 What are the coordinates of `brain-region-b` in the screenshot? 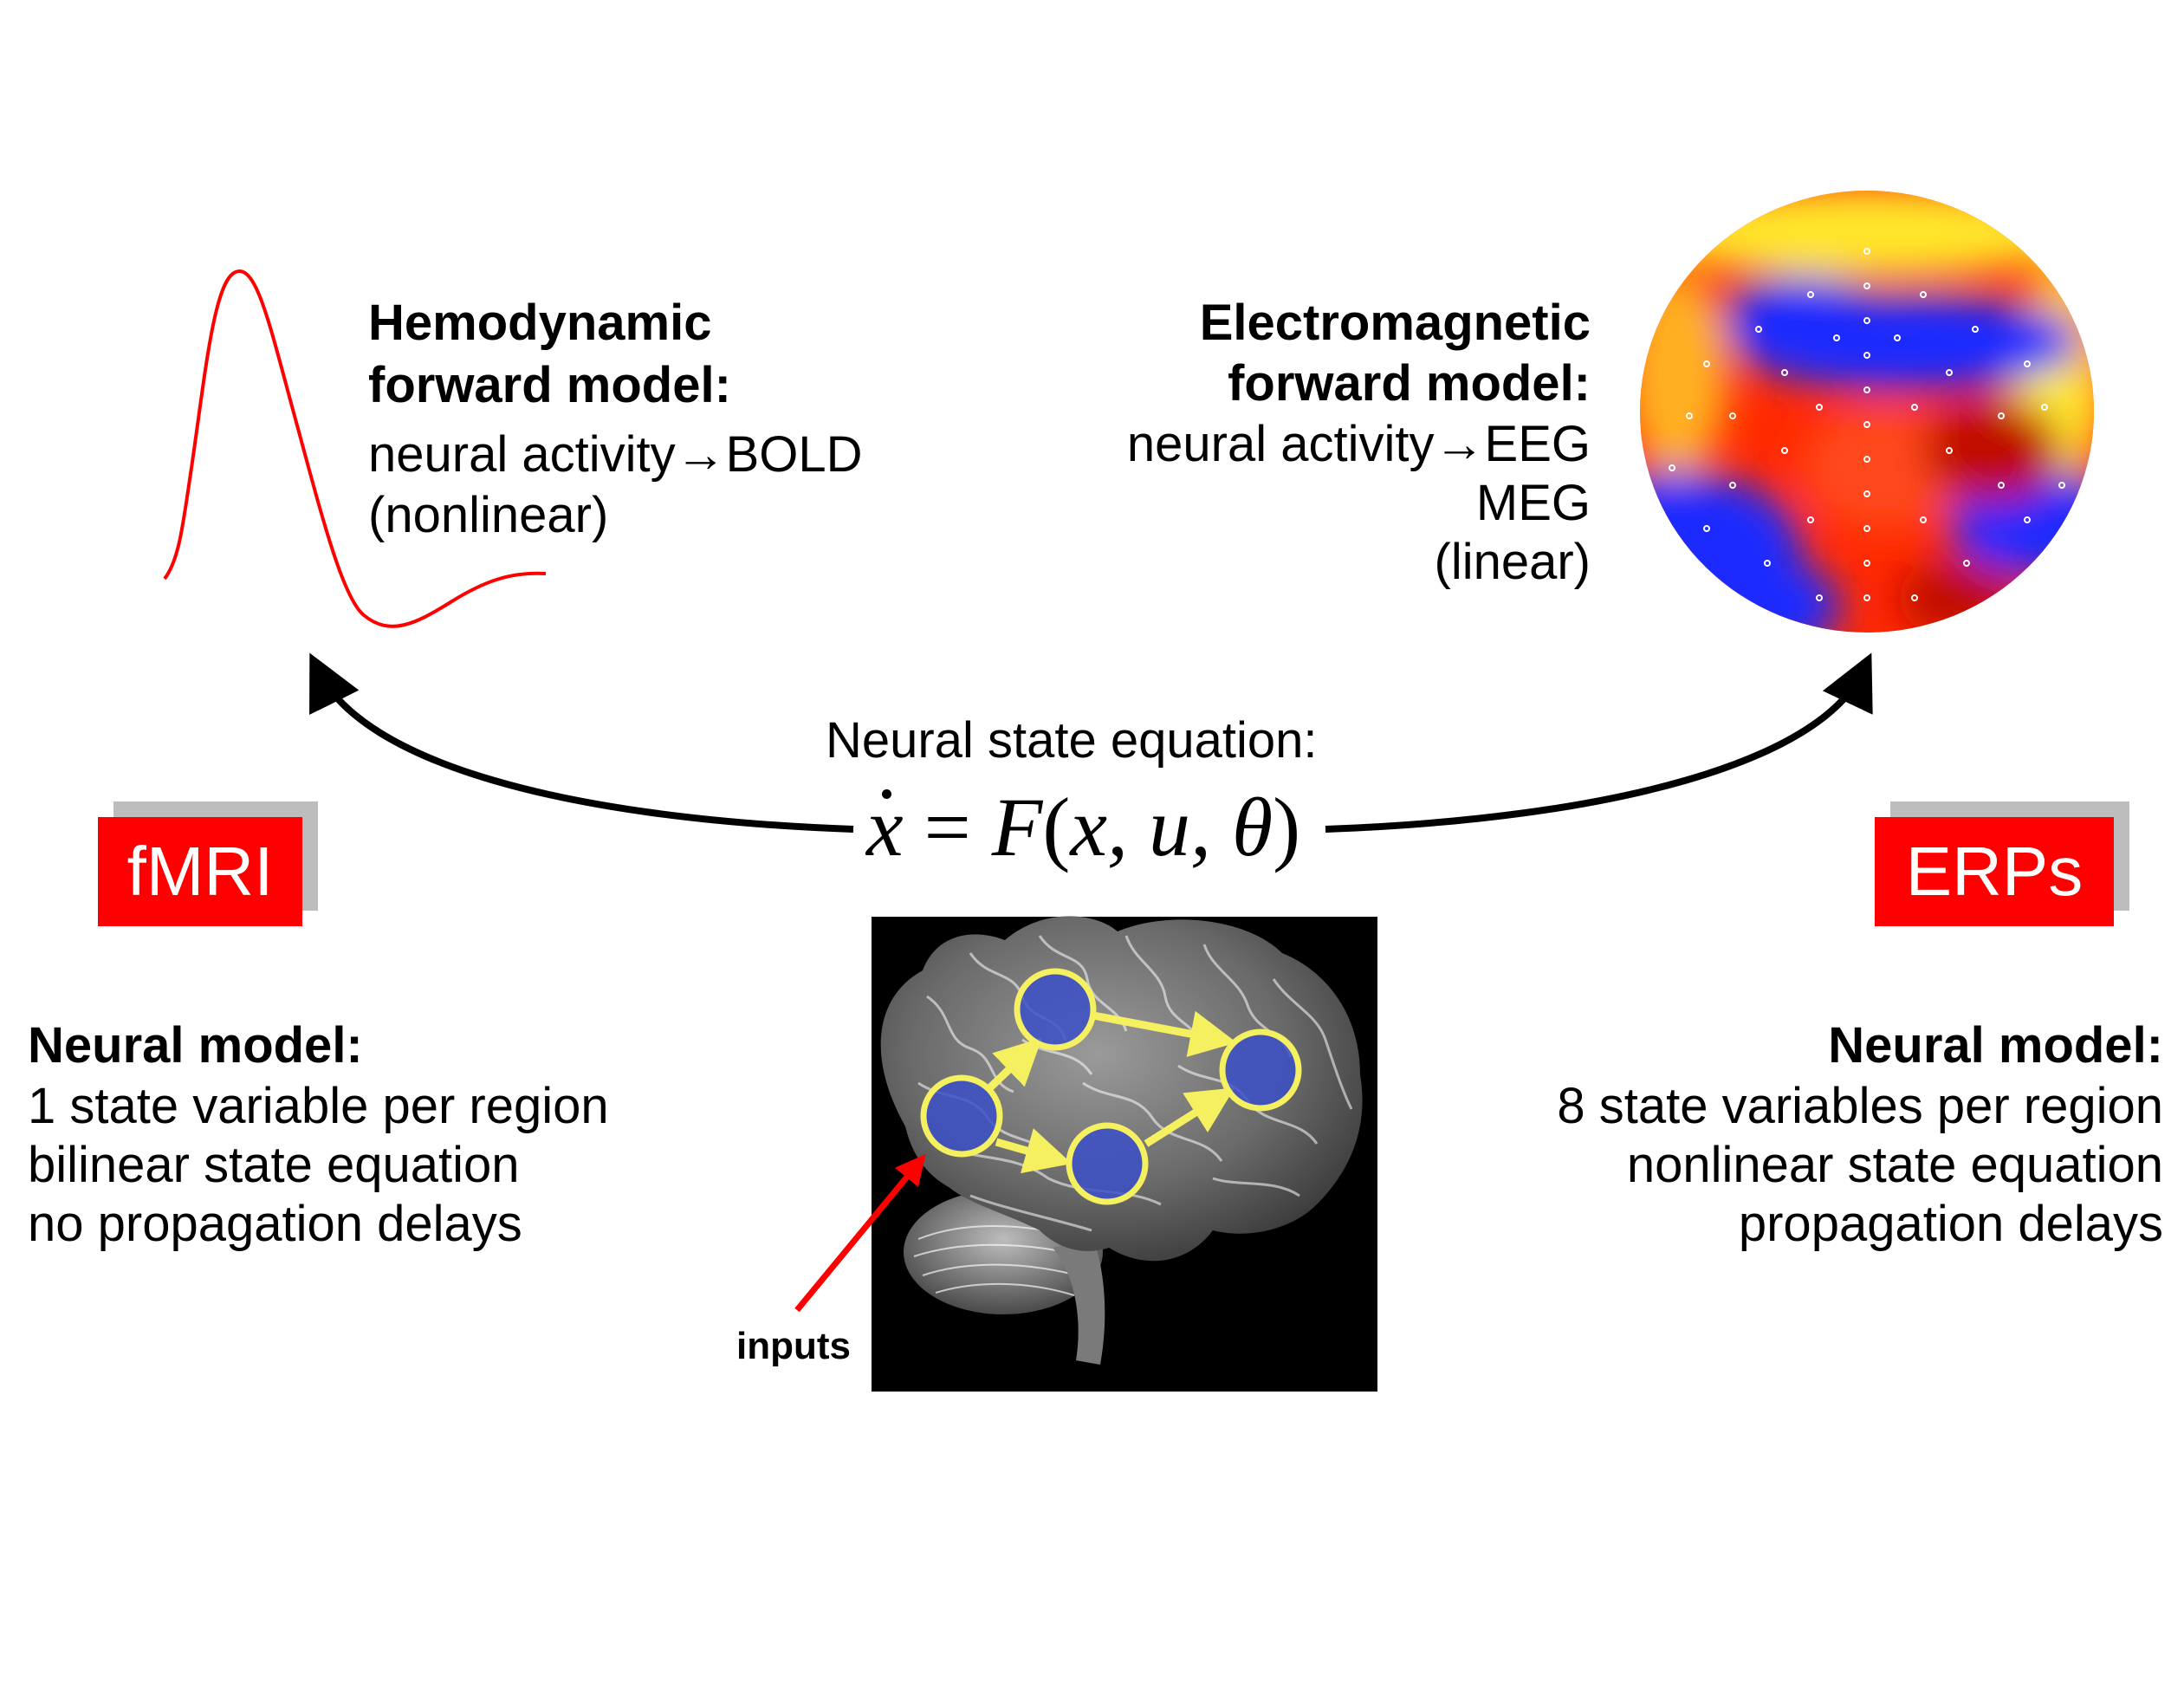 It's located at (1055, 1009).